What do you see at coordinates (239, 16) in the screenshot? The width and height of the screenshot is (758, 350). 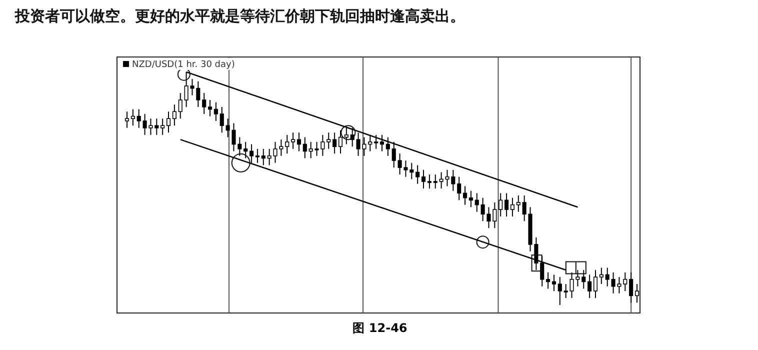 I see `chart-title: 投资者可以做空。更好的水平就是等待汇价朝下轨回抽时逢高卖出。` at bounding box center [239, 16].